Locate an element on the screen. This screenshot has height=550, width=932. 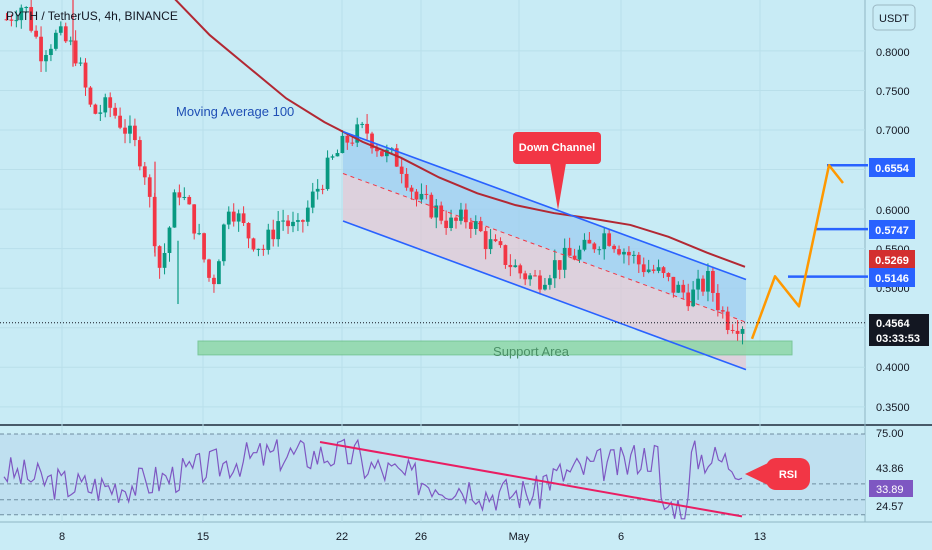
bar-countdown: 03:33:53 is located at coordinates (898, 339).